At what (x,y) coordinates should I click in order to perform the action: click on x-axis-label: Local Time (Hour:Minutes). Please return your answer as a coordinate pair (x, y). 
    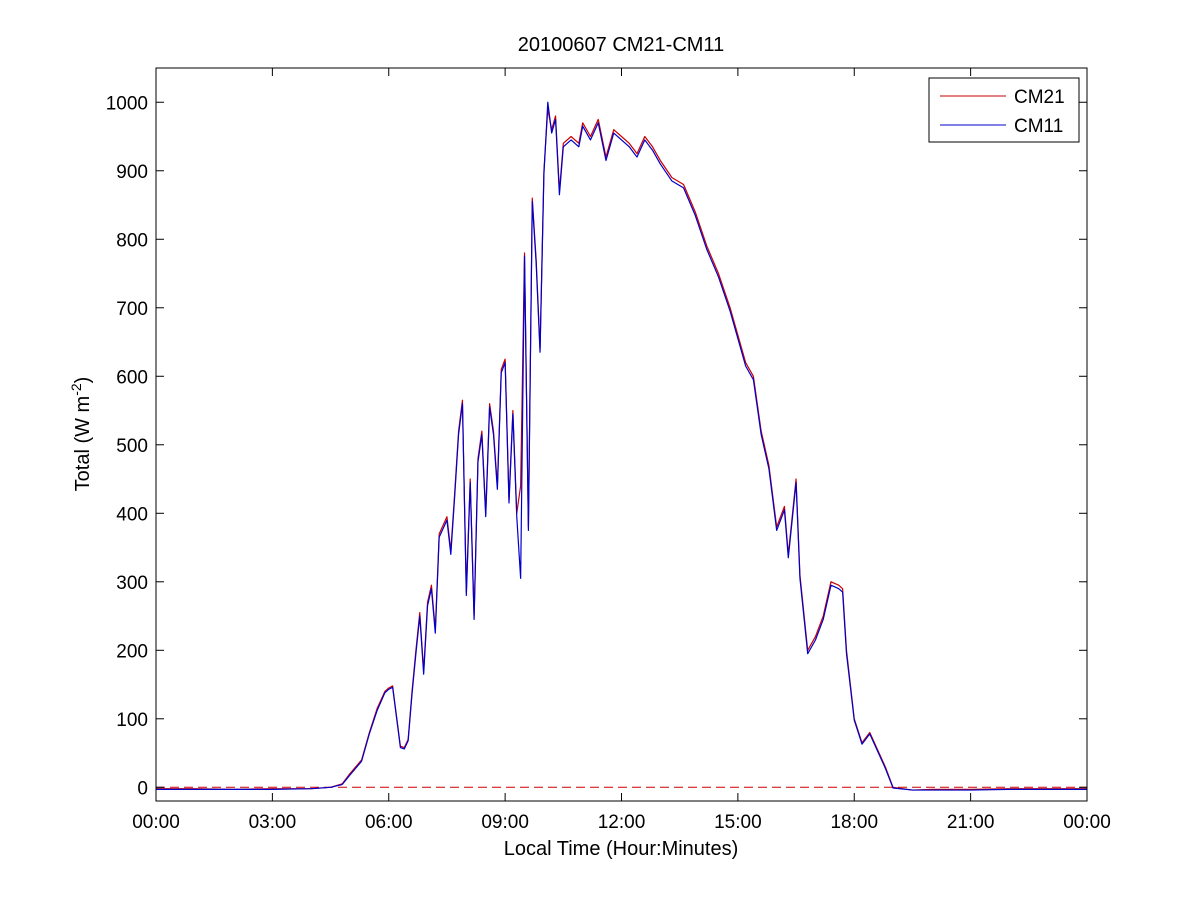
    Looking at the image, I should click on (621, 849).